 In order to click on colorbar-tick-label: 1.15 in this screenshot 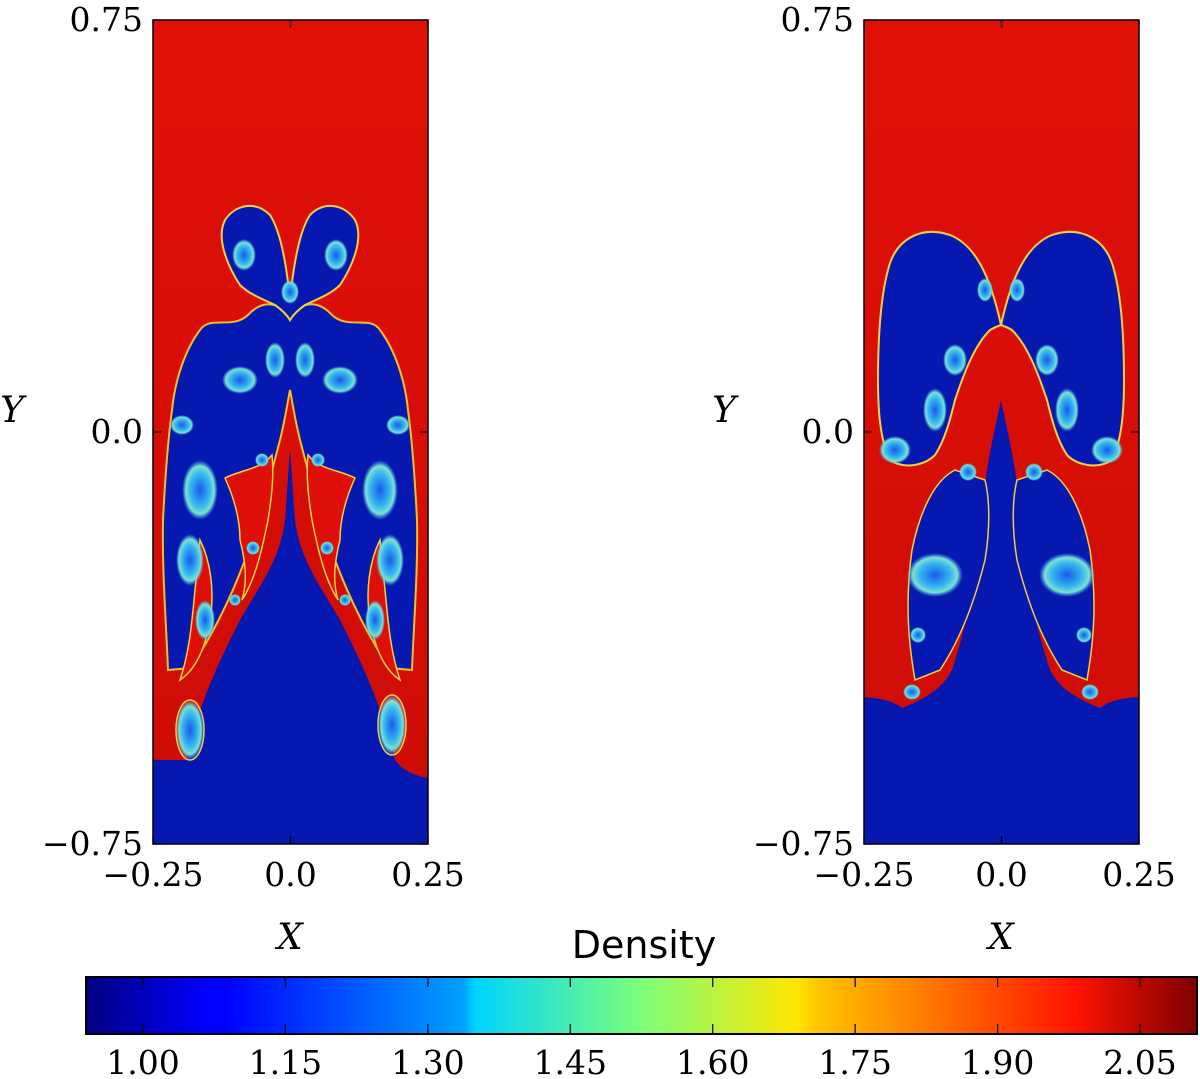, I will do `click(285, 1061)`.